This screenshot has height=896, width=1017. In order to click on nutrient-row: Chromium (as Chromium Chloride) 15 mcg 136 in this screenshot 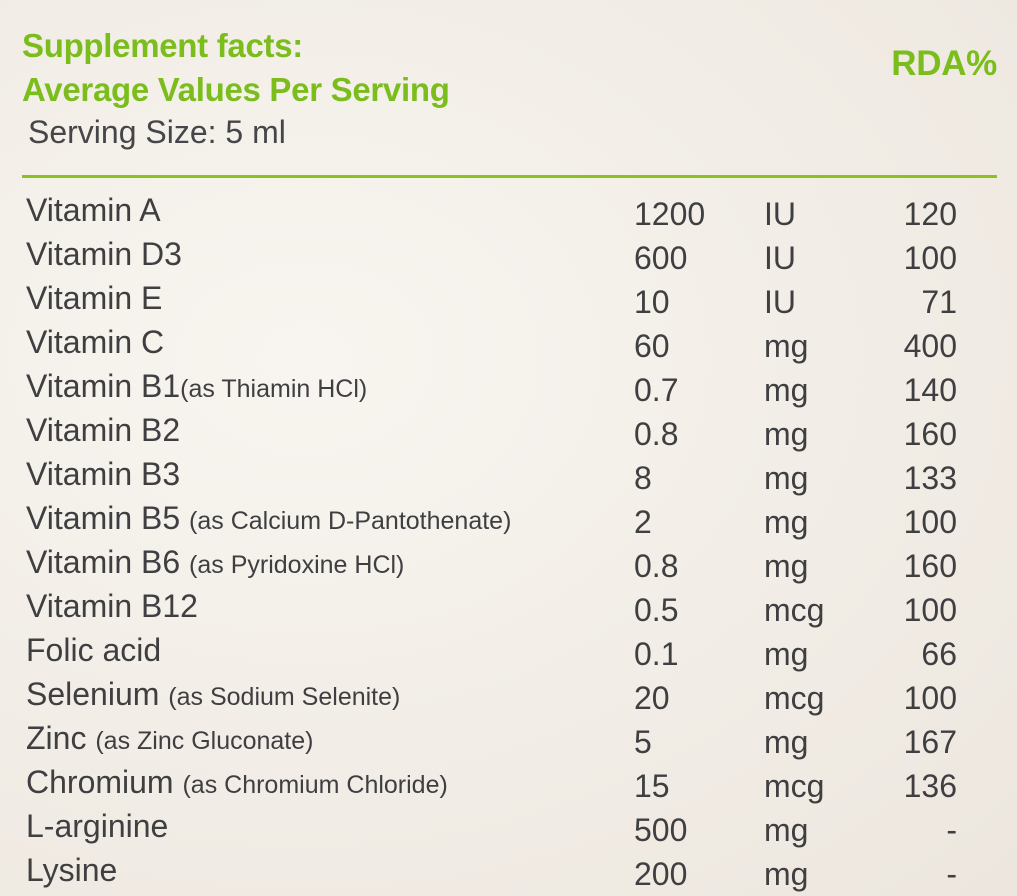, I will do `click(508, 782)`.